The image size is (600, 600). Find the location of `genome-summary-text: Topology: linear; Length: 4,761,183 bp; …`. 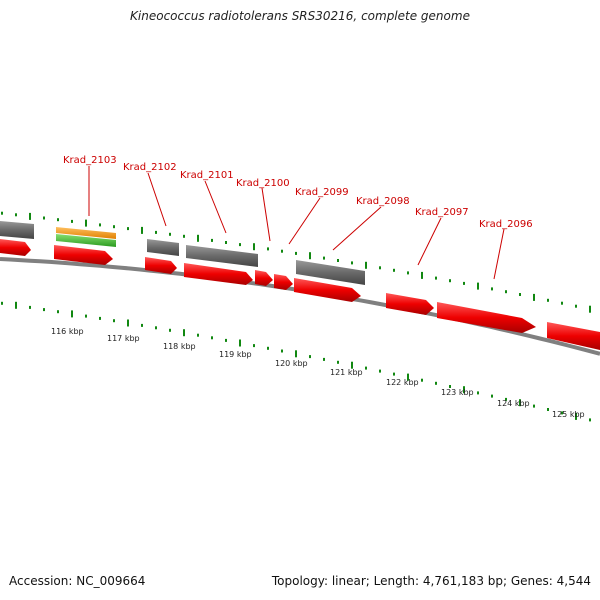

genome-summary-text: Topology: linear; Length: 4,761,183 bp; … is located at coordinates (431, 581).